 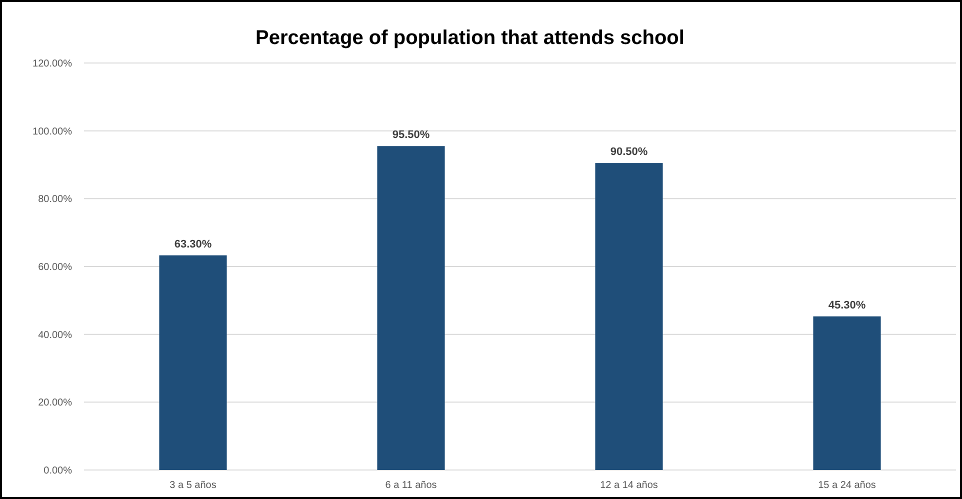 I want to click on y-tick-label: 0.00%, so click(x=58, y=471).